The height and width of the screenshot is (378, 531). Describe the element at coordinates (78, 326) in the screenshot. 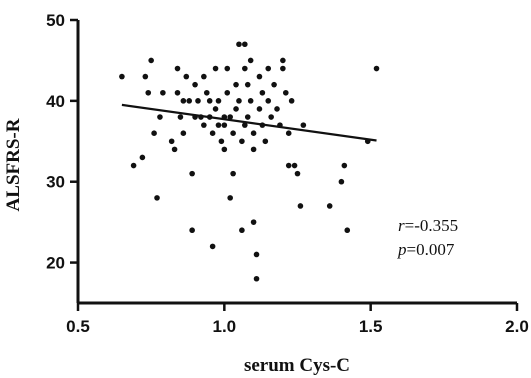

I see `x-tick-label: 0.5` at that location.